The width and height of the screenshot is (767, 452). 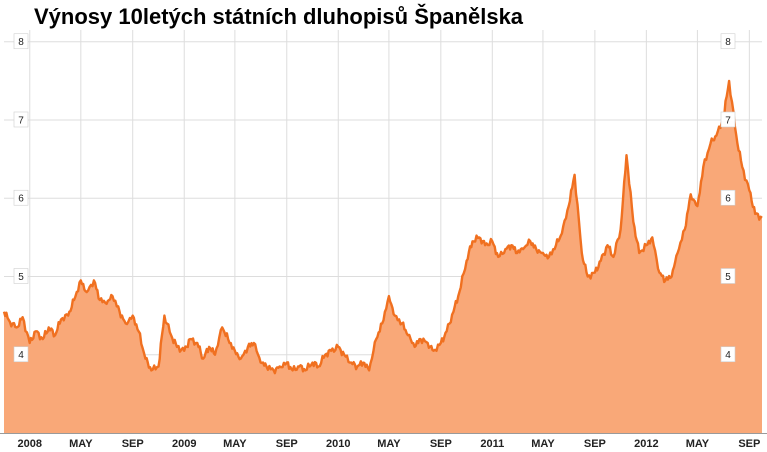 I want to click on x-tick-label: 2009, so click(x=184, y=444).